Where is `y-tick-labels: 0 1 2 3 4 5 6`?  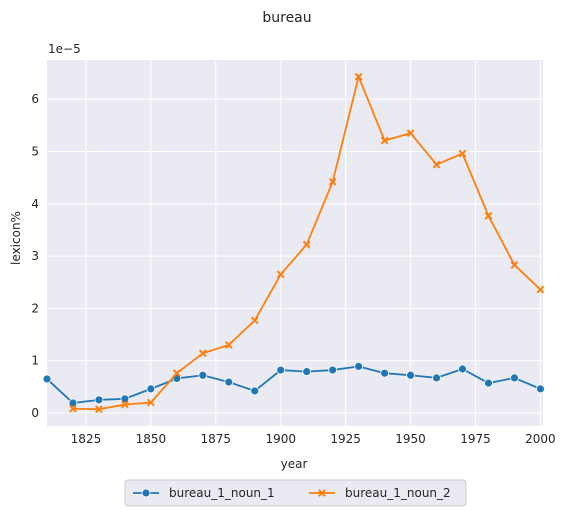 y-tick-labels: 0 1 2 3 4 5 6 is located at coordinates (35, 256).